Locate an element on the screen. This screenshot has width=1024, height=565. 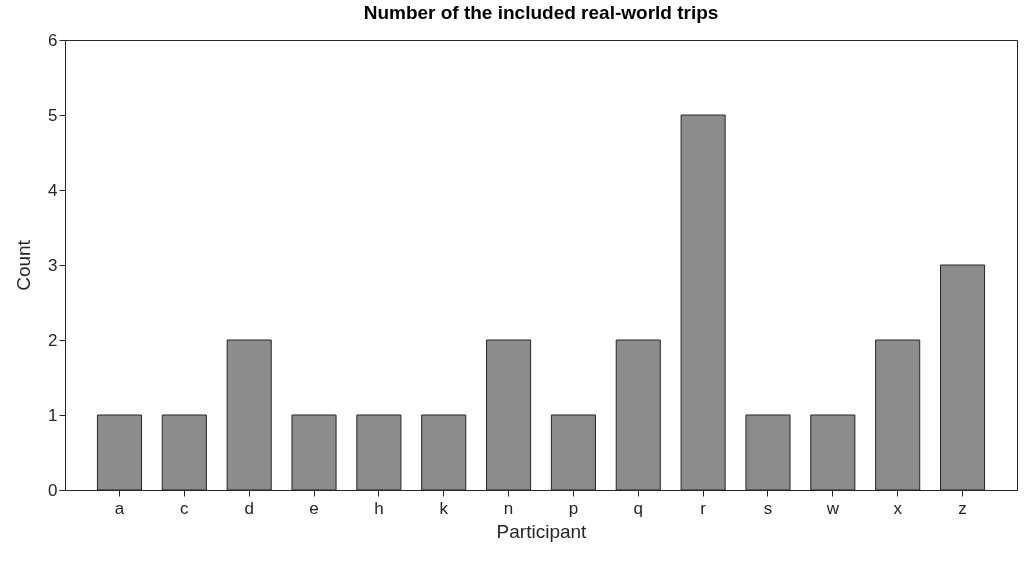
x-tick-label: w is located at coordinates (832, 508).